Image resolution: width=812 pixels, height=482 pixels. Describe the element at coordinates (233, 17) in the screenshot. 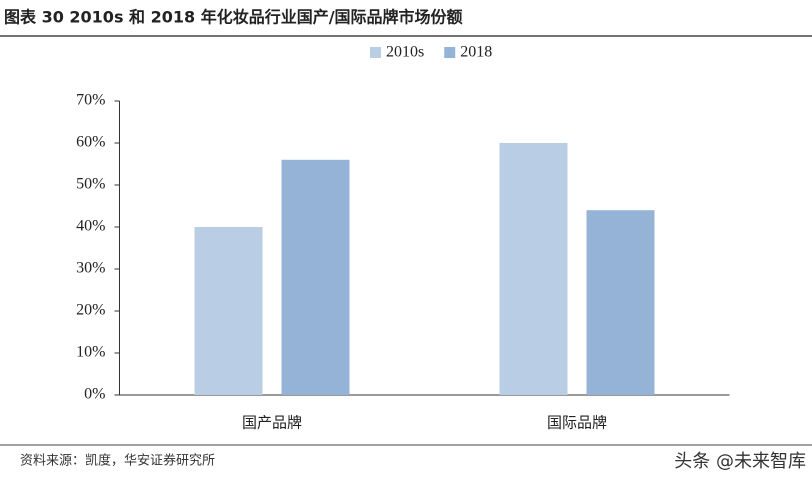

I see `chart-title: 图表 30 2010s 和 2018 年化妆品行业国产/国际品牌市场份额` at that location.